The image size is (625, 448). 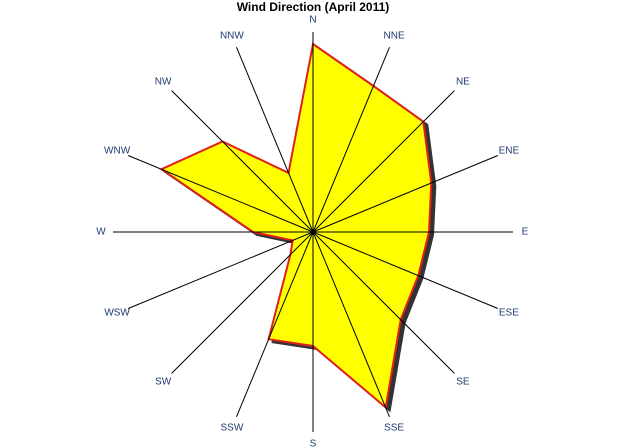 I want to click on axis-label: WSW, so click(x=117, y=313).